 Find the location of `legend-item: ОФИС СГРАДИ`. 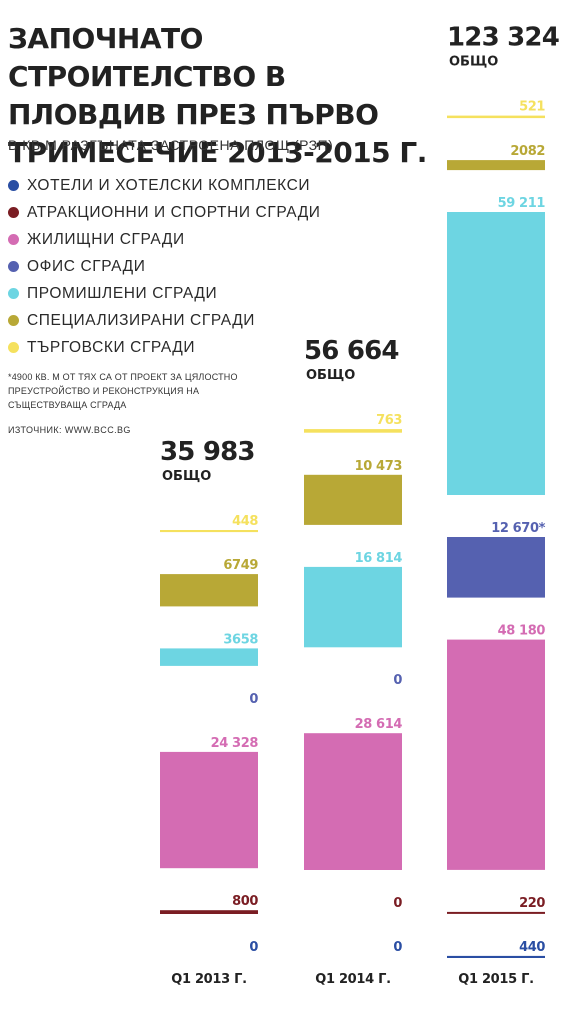

legend-item: ОФИС СГРАДИ is located at coordinates (164, 266).